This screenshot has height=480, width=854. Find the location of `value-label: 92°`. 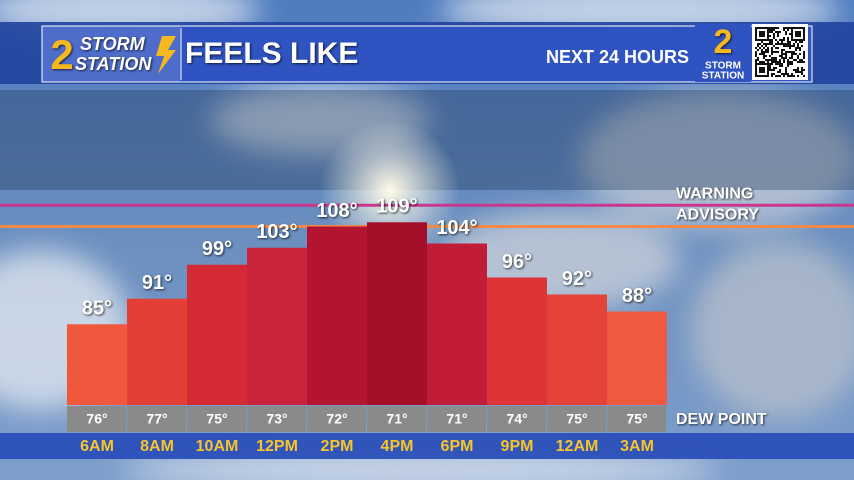

value-label: 92° is located at coordinates (577, 279).